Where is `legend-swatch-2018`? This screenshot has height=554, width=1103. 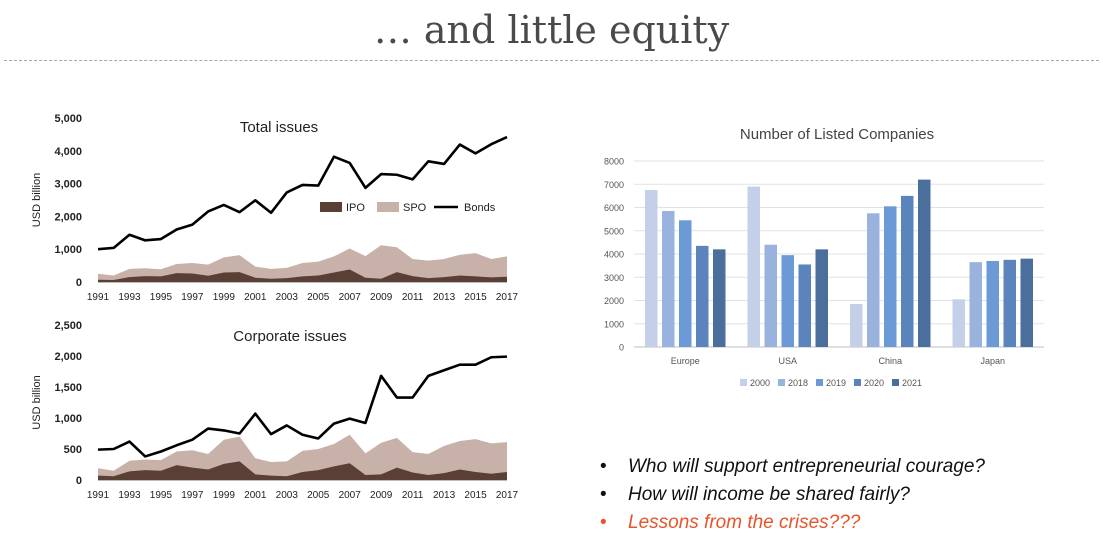 legend-swatch-2018 is located at coordinates (781, 382).